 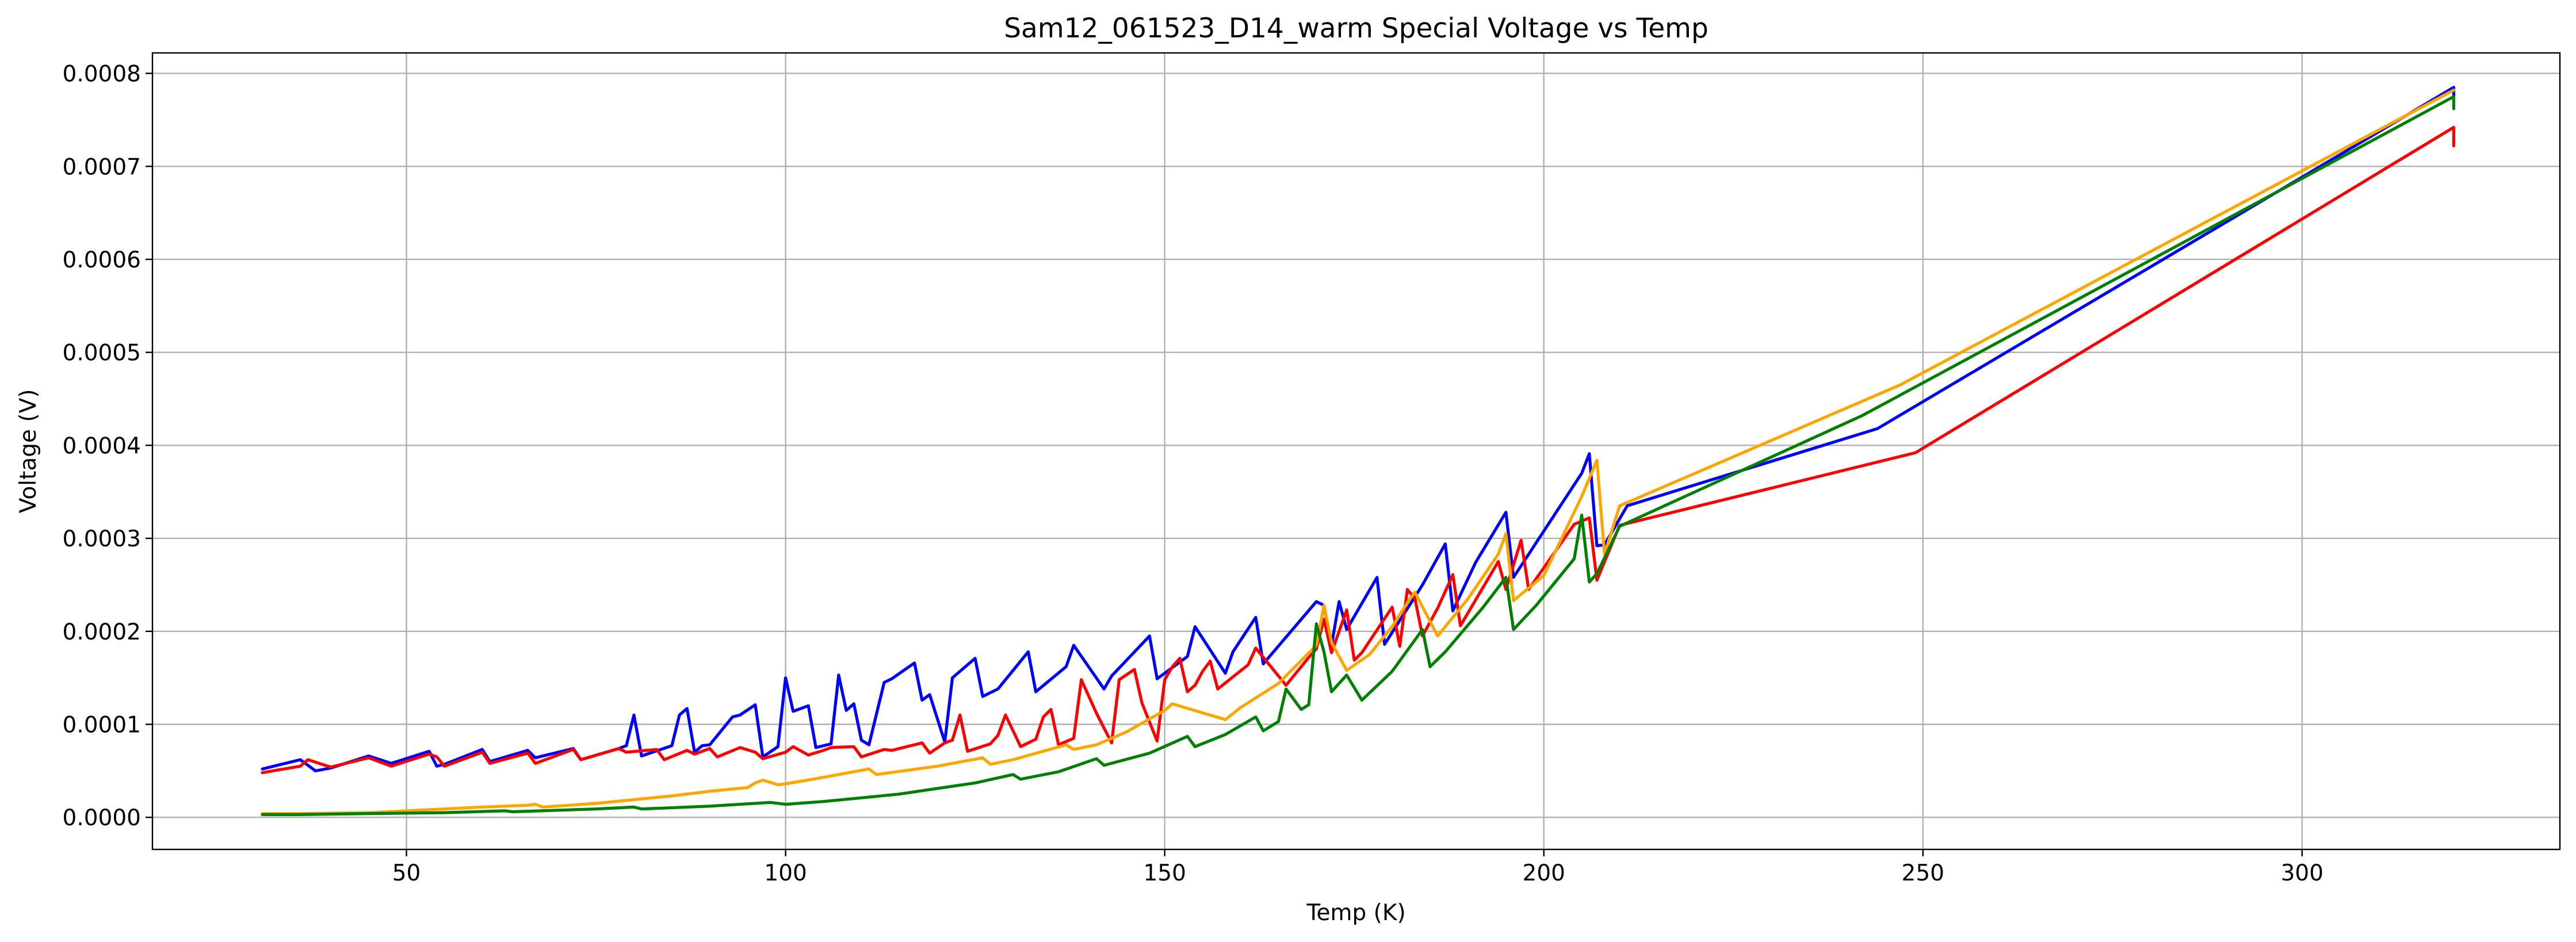 I want to click on y-axis-label: Voltage (V), so click(x=28, y=451).